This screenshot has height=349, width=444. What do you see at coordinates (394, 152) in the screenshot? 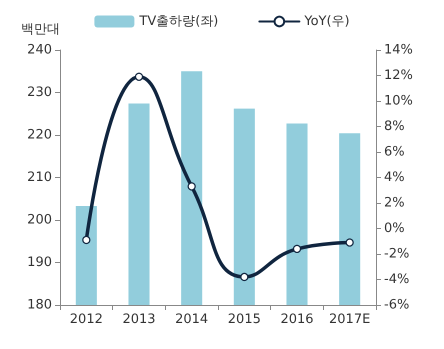
I see `y2-tick-label: 6%` at bounding box center [394, 152].